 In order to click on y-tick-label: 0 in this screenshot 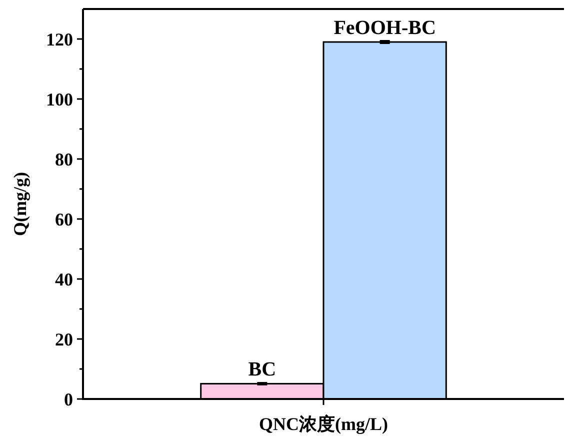, I will do `click(68, 400)`.